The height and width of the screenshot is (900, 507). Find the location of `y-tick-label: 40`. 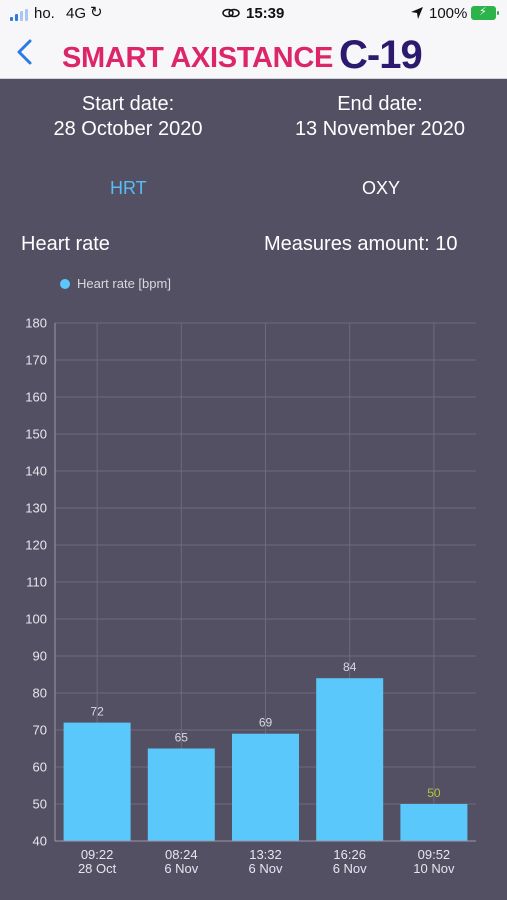

y-tick-label: 40 is located at coordinates (40, 841).